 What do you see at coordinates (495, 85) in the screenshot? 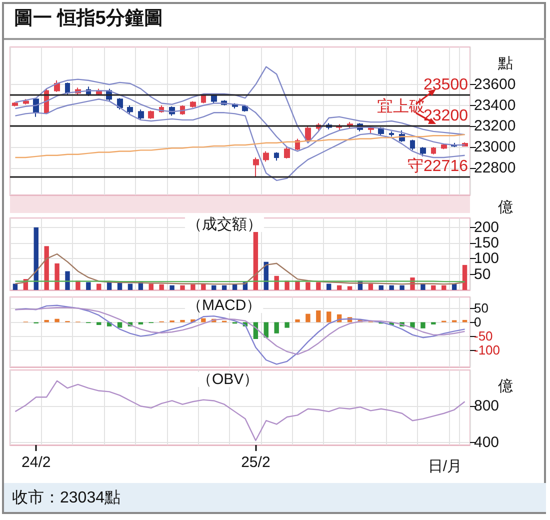
I see `y-tick-label: 23600` at bounding box center [495, 85].